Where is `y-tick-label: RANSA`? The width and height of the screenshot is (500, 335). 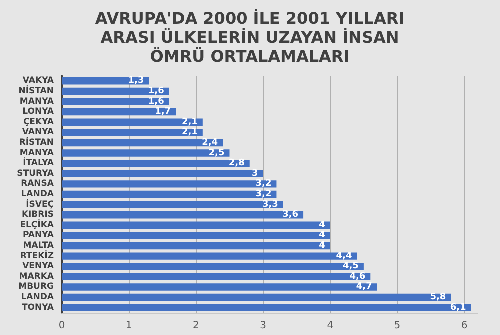 y-tick-label: RANSA is located at coordinates (37, 184).